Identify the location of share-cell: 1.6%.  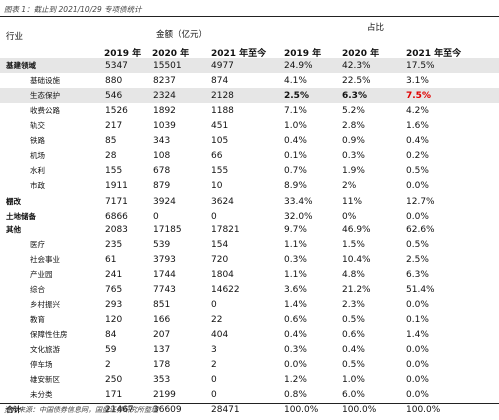
(417, 126).